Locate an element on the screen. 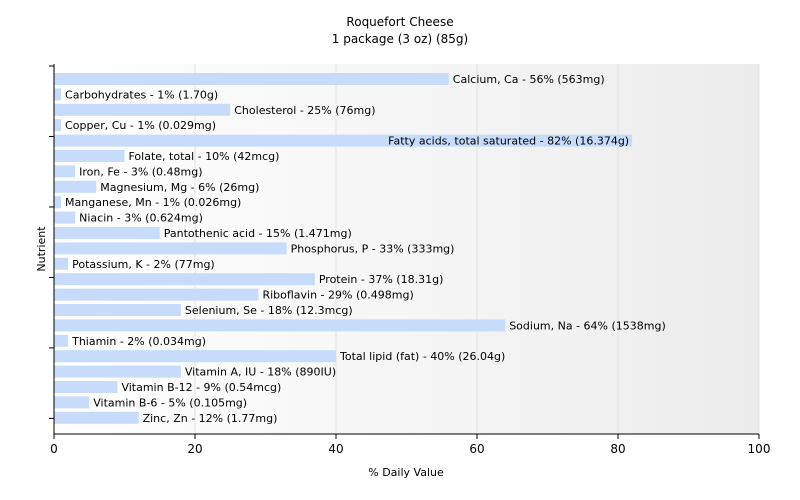 This screenshot has height=500, width=800. bar-label: Riboflavin - 29% (0.498mg) is located at coordinates (337, 295).